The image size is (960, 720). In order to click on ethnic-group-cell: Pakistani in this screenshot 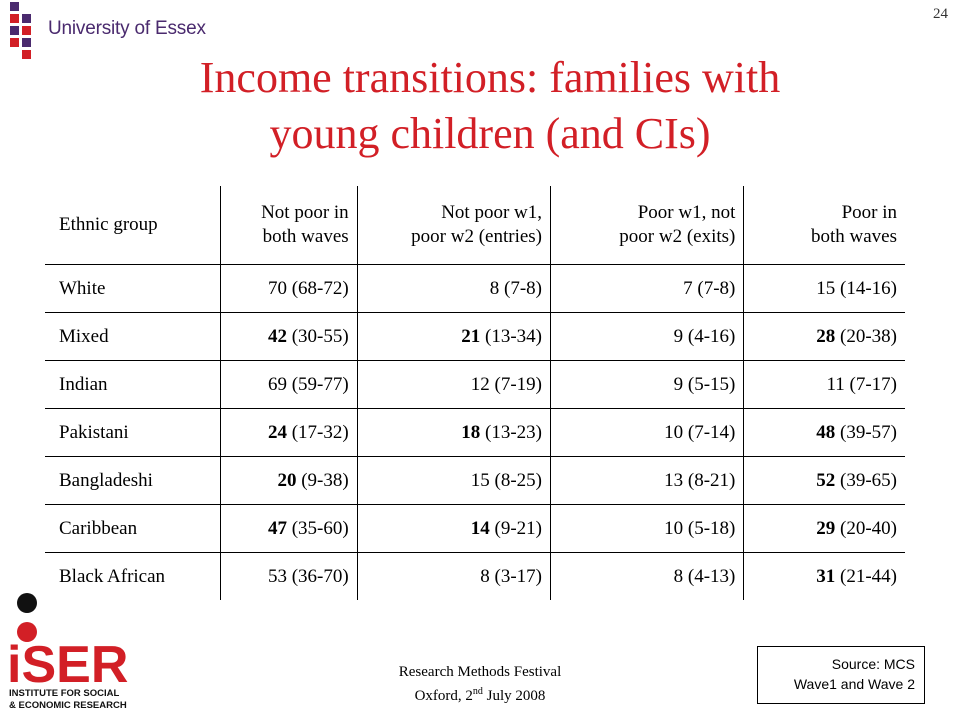, I will do `click(94, 432)`.